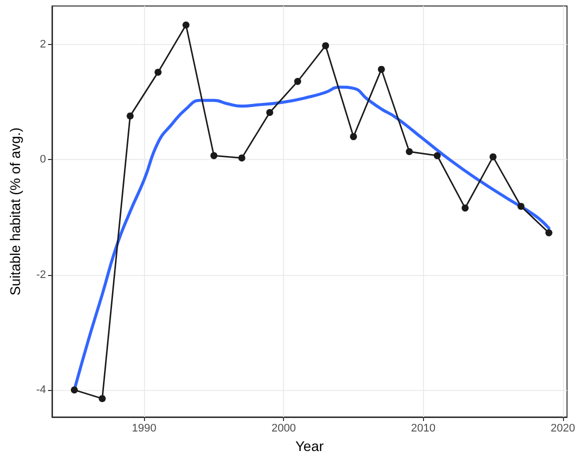 This screenshot has width=578, height=458. What do you see at coordinates (43, 160) in the screenshot?
I see `y-tick-label: 0` at bounding box center [43, 160].